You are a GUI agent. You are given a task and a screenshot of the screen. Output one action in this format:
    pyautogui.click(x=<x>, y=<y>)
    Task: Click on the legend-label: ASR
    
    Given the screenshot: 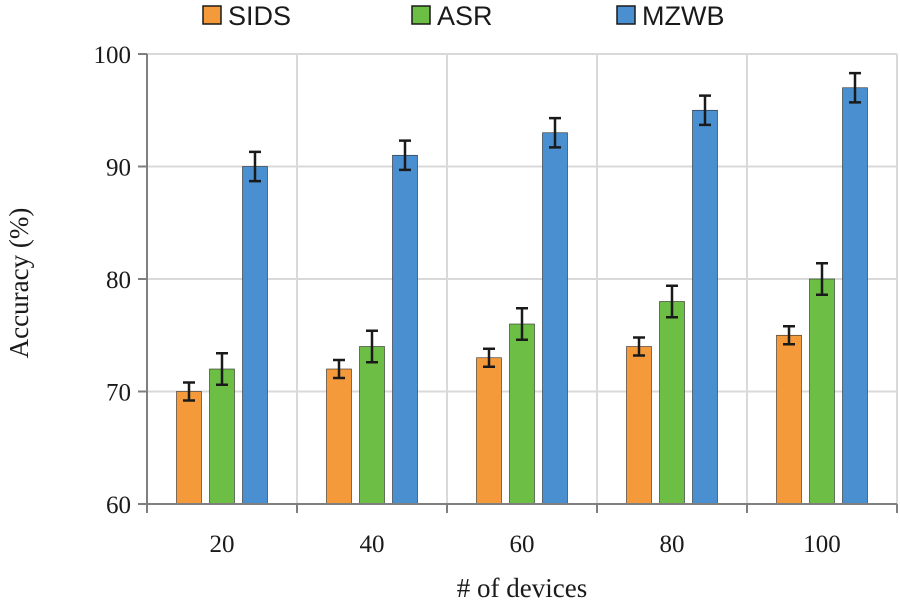 What is the action you would take?
    pyautogui.click(x=465, y=16)
    